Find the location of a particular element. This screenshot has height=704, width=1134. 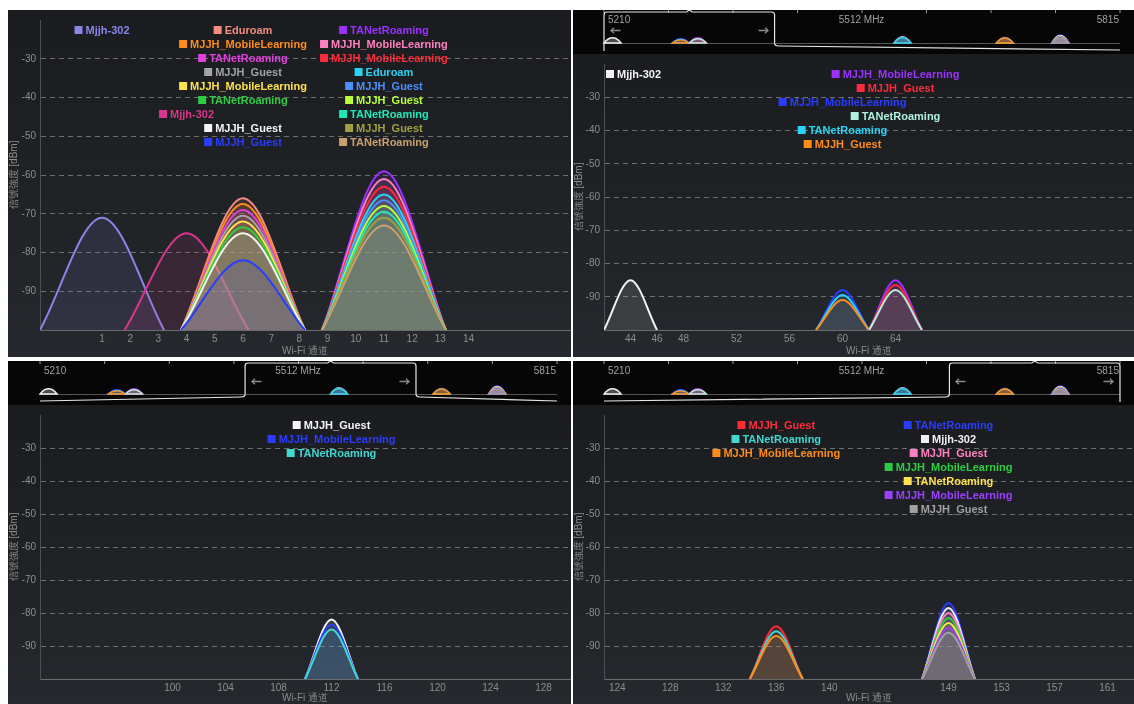

x-tick-label: 2 is located at coordinates (130, 338).